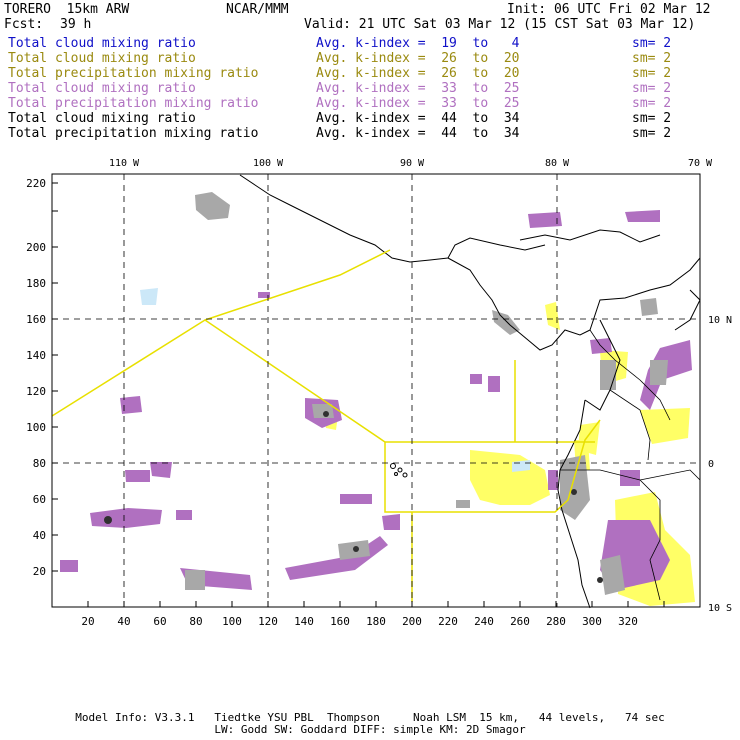 This screenshot has width=740, height=740. I want to click on latitude-labels: 10 N 0 10 S, so click(720, 464).